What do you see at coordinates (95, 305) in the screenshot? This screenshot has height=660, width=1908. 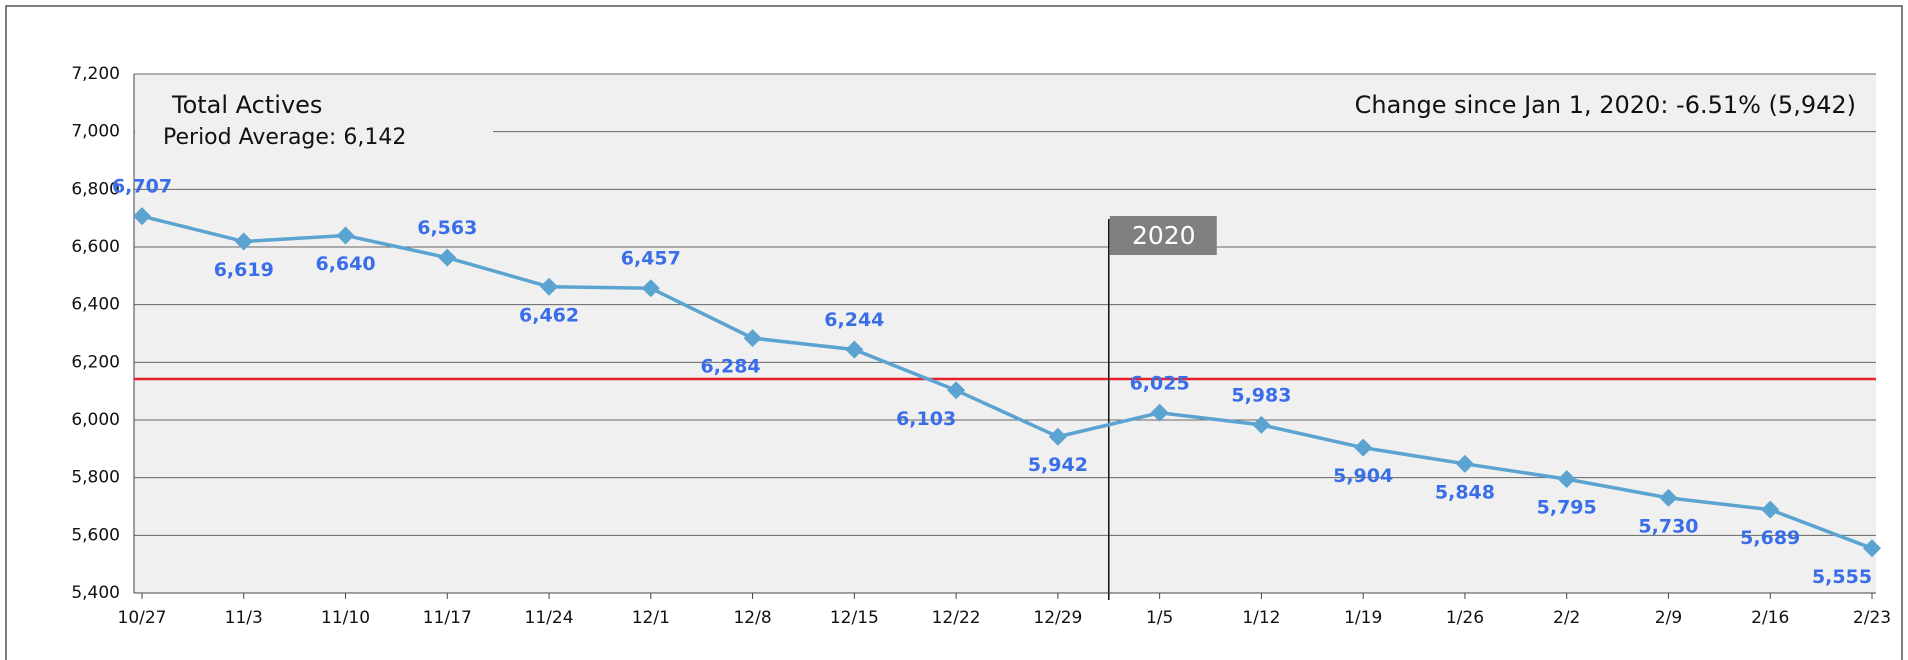 I see `y-tick-label: 6,400` at bounding box center [95, 305].